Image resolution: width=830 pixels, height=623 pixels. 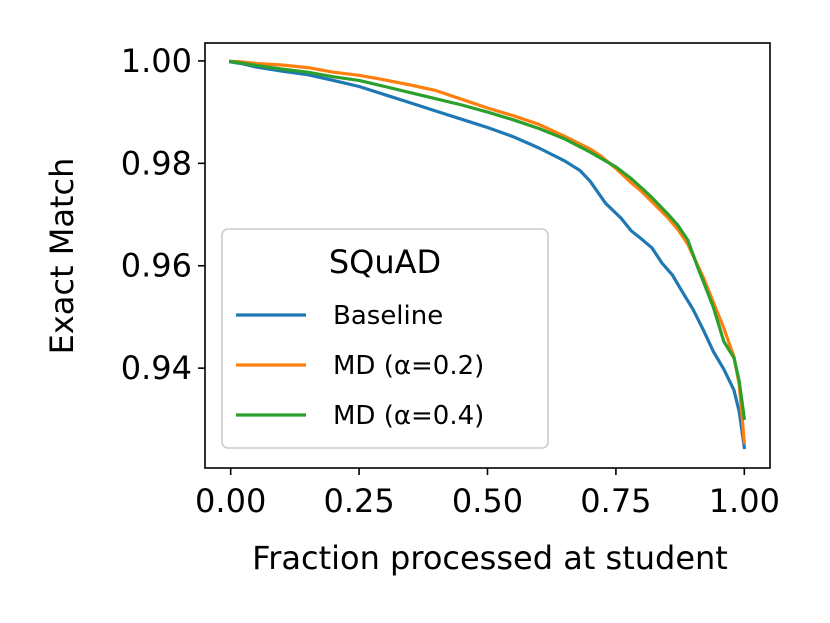 I want to click on y-tick-label: 1.00, so click(x=156, y=61).